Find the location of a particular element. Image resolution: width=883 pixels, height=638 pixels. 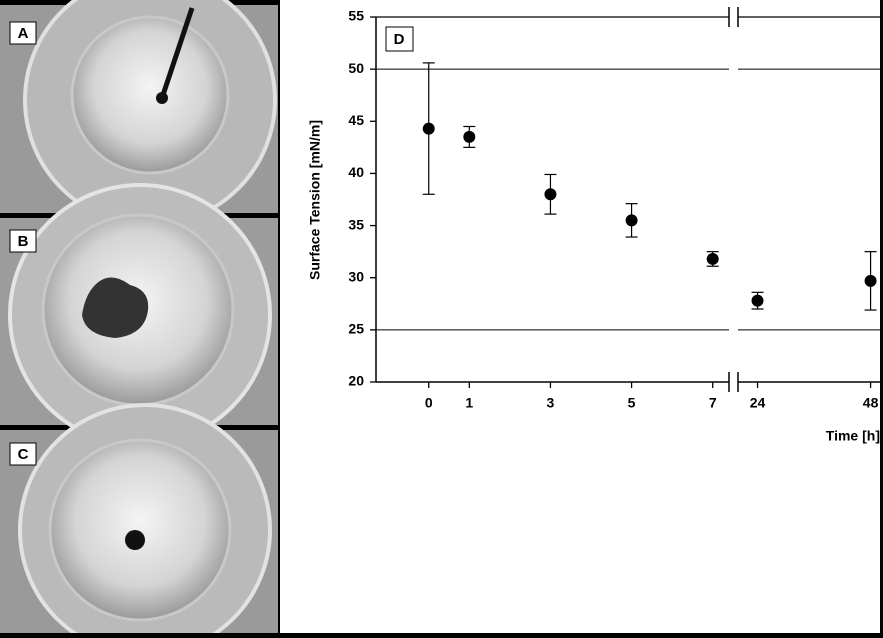

panel-label-box is located at coordinates (399, 39).